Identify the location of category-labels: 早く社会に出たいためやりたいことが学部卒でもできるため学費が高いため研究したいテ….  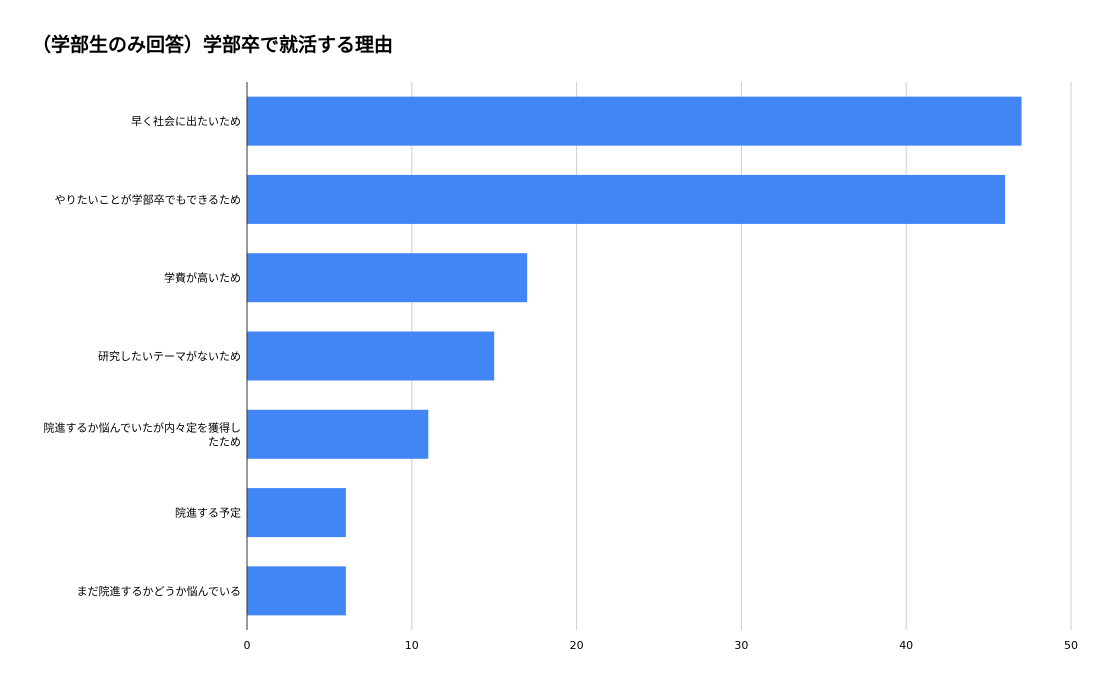
(142, 356).